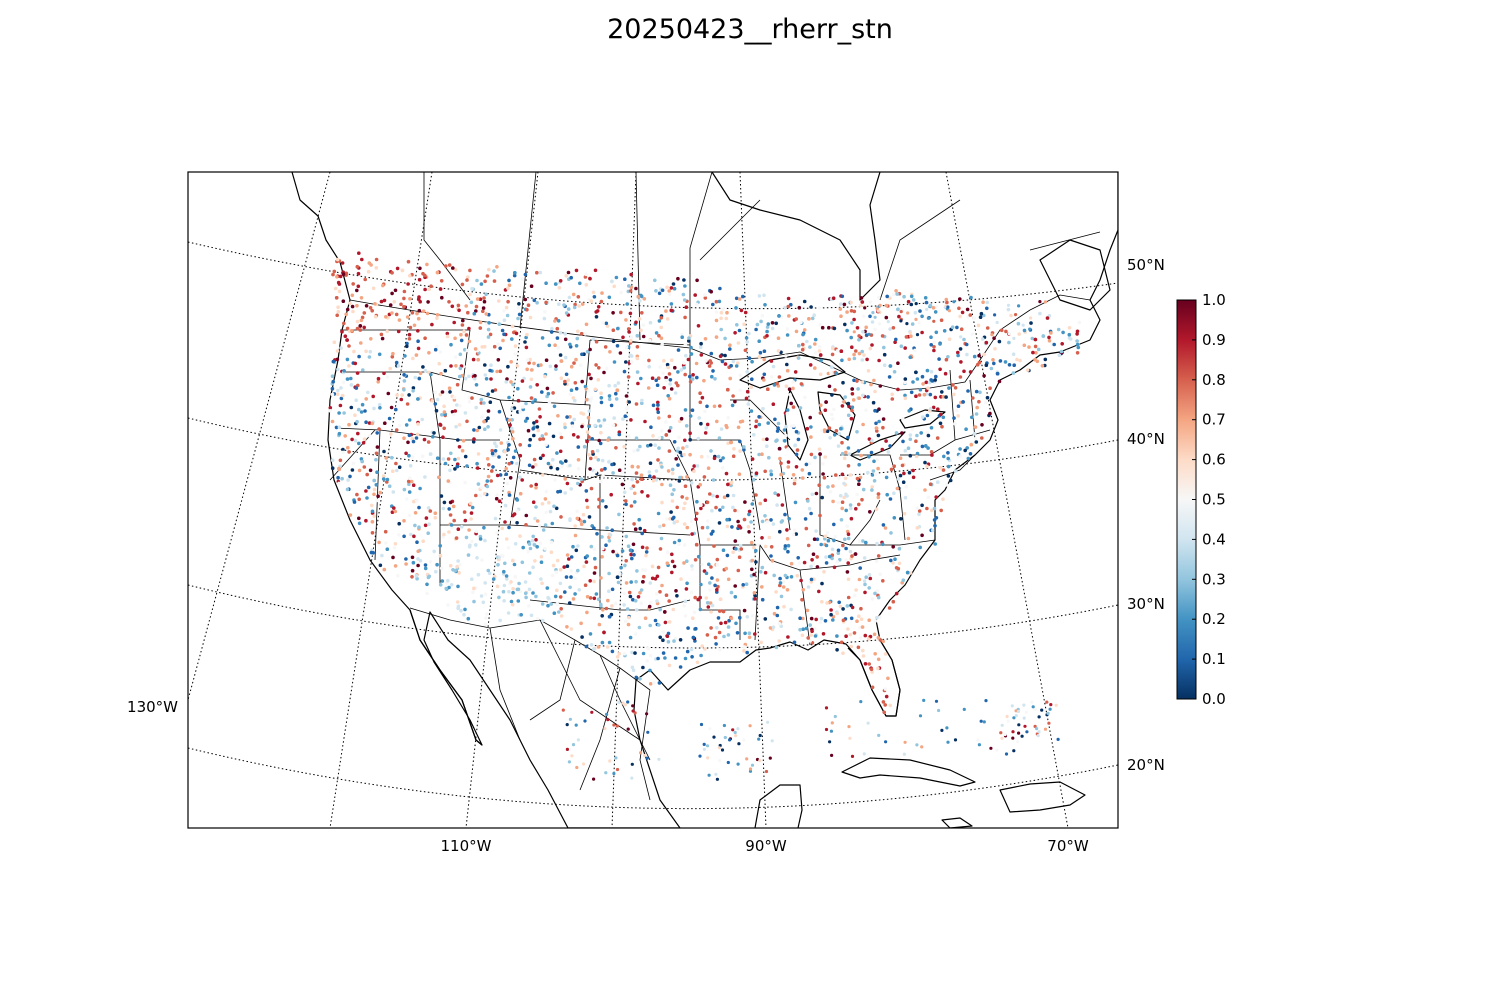  Describe the element at coordinates (750, 29) in the screenshot. I see `page-title: 20250423__rherr_stn` at that location.